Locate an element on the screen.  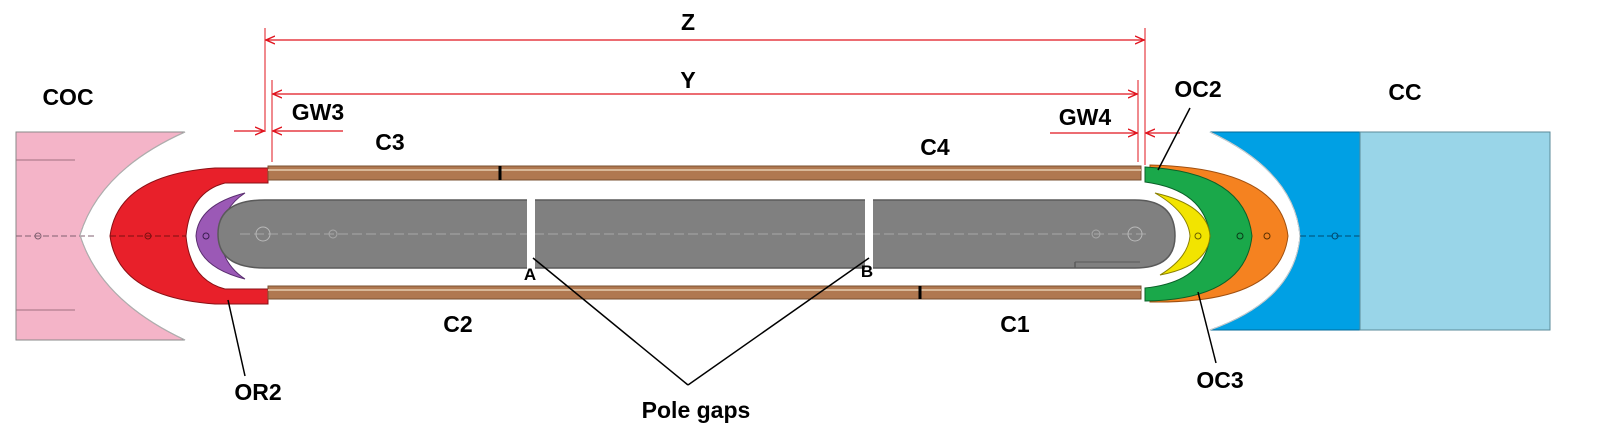
label-cc: CC is located at coordinates (1404, 92).